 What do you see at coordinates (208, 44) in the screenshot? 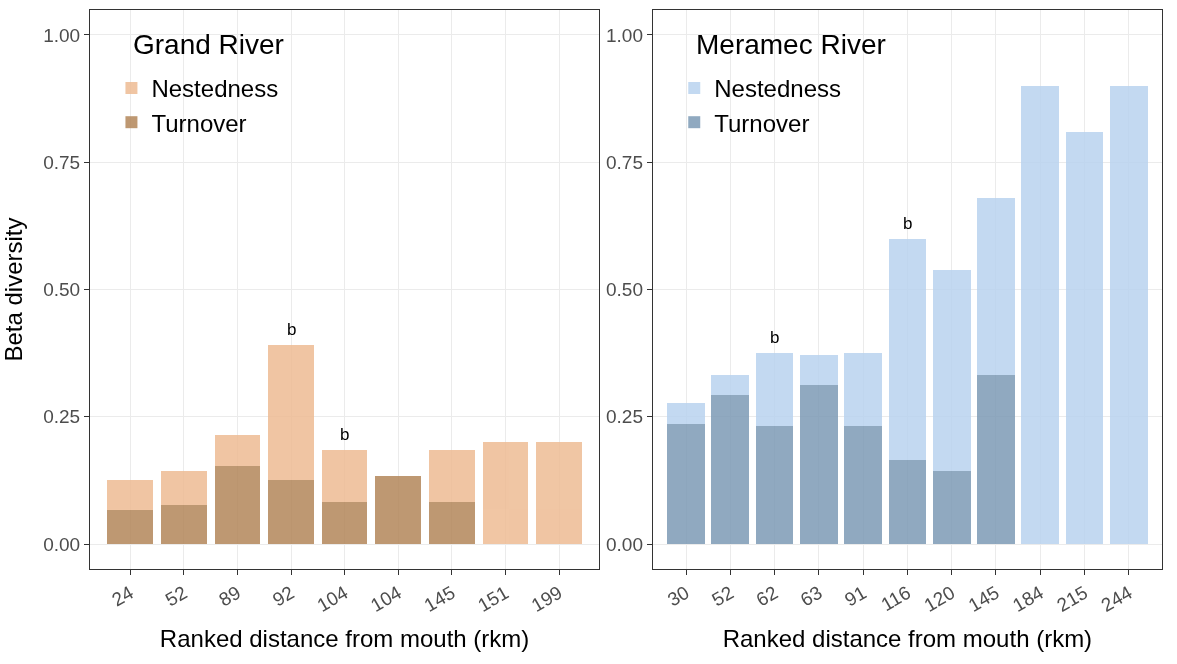
I see `text: Grand River` at bounding box center [208, 44].